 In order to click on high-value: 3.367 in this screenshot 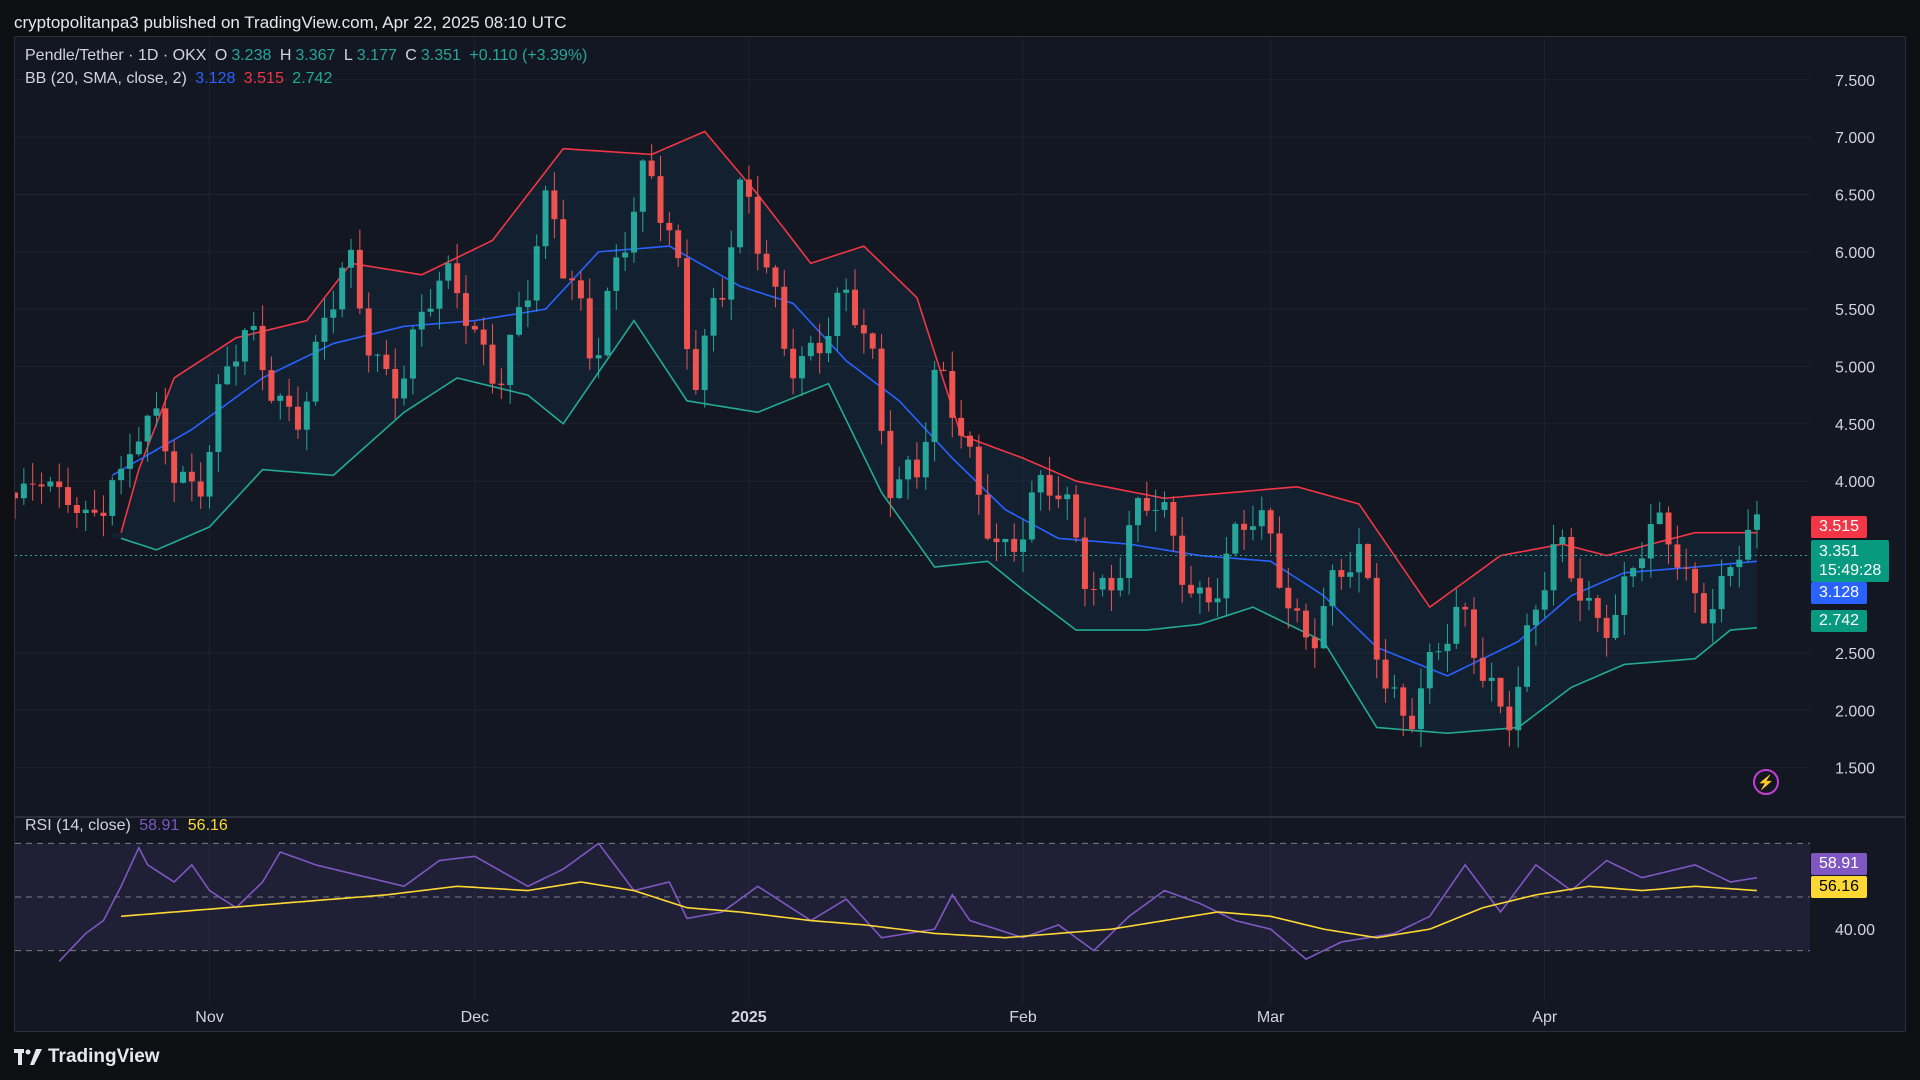, I will do `click(315, 55)`.